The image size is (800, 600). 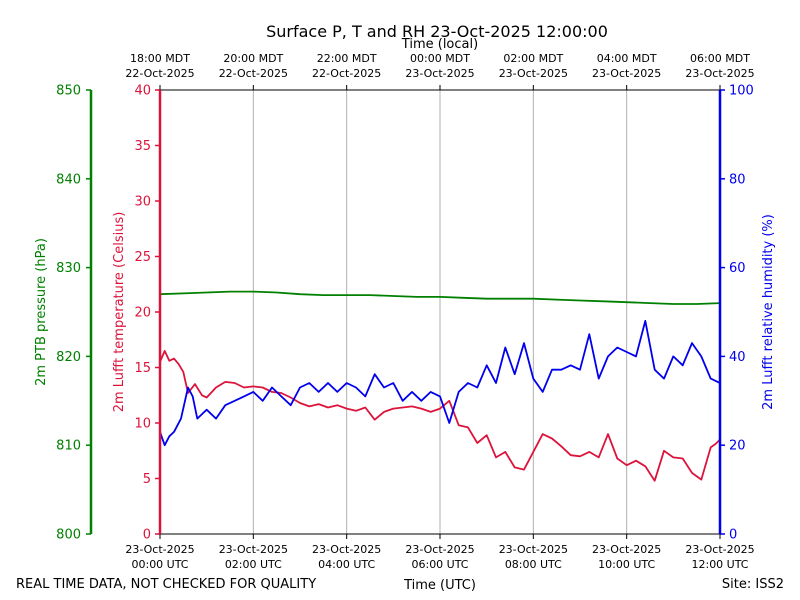 I want to click on pressure-tick-label: 830, so click(x=68, y=268).